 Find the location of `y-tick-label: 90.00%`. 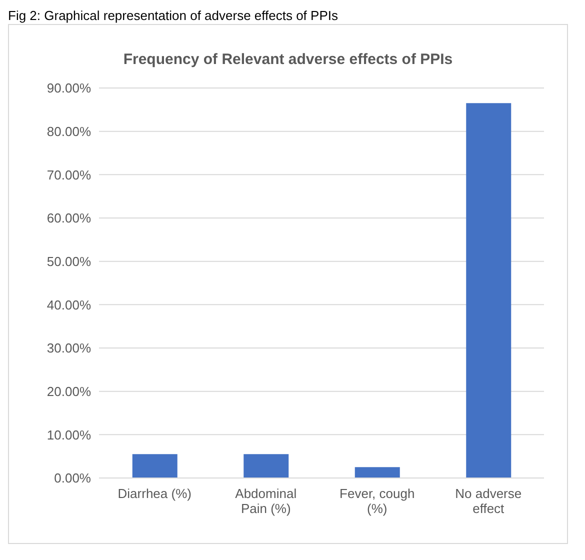

y-tick-label: 90.00% is located at coordinates (69, 88).